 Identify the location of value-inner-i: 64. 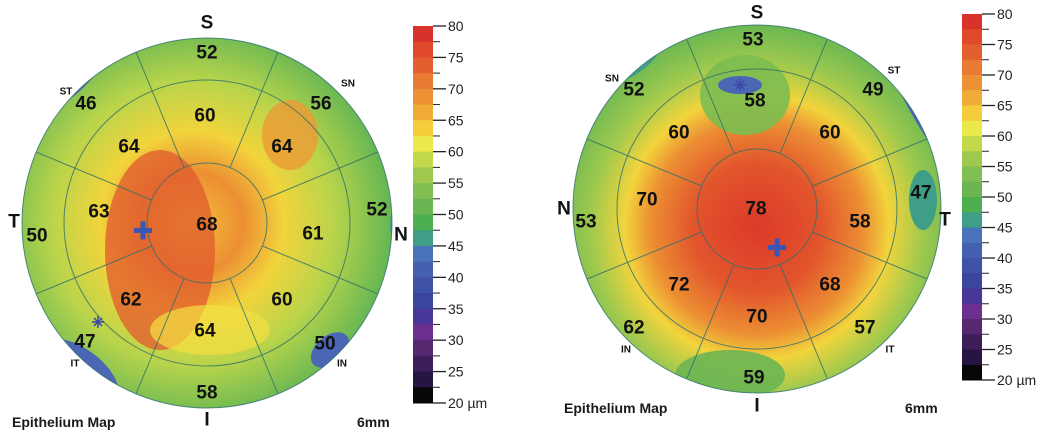
(205, 331).